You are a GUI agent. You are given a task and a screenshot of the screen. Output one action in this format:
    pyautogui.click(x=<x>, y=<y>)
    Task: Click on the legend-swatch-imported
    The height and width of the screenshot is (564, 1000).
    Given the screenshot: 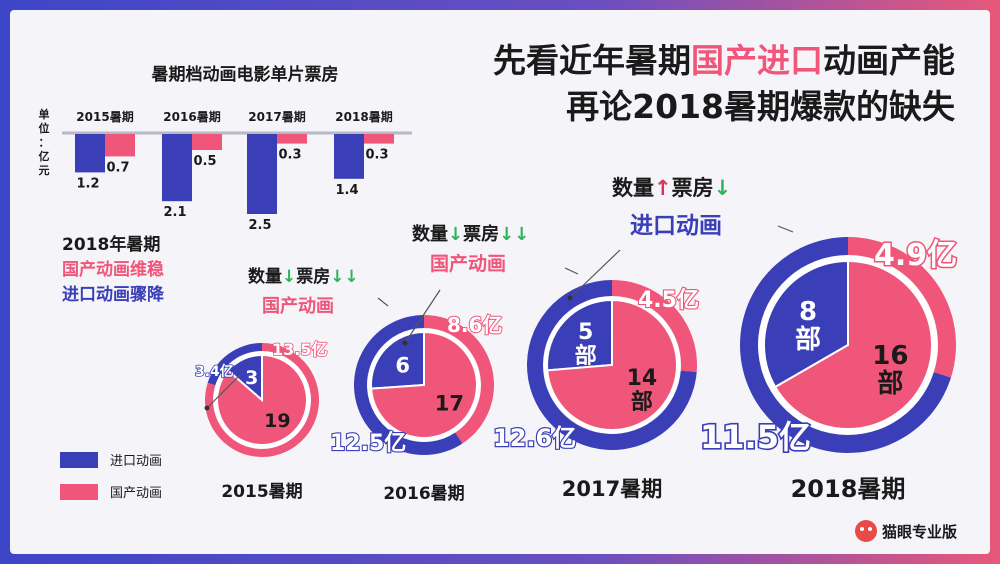 What is the action you would take?
    pyautogui.click(x=79, y=460)
    